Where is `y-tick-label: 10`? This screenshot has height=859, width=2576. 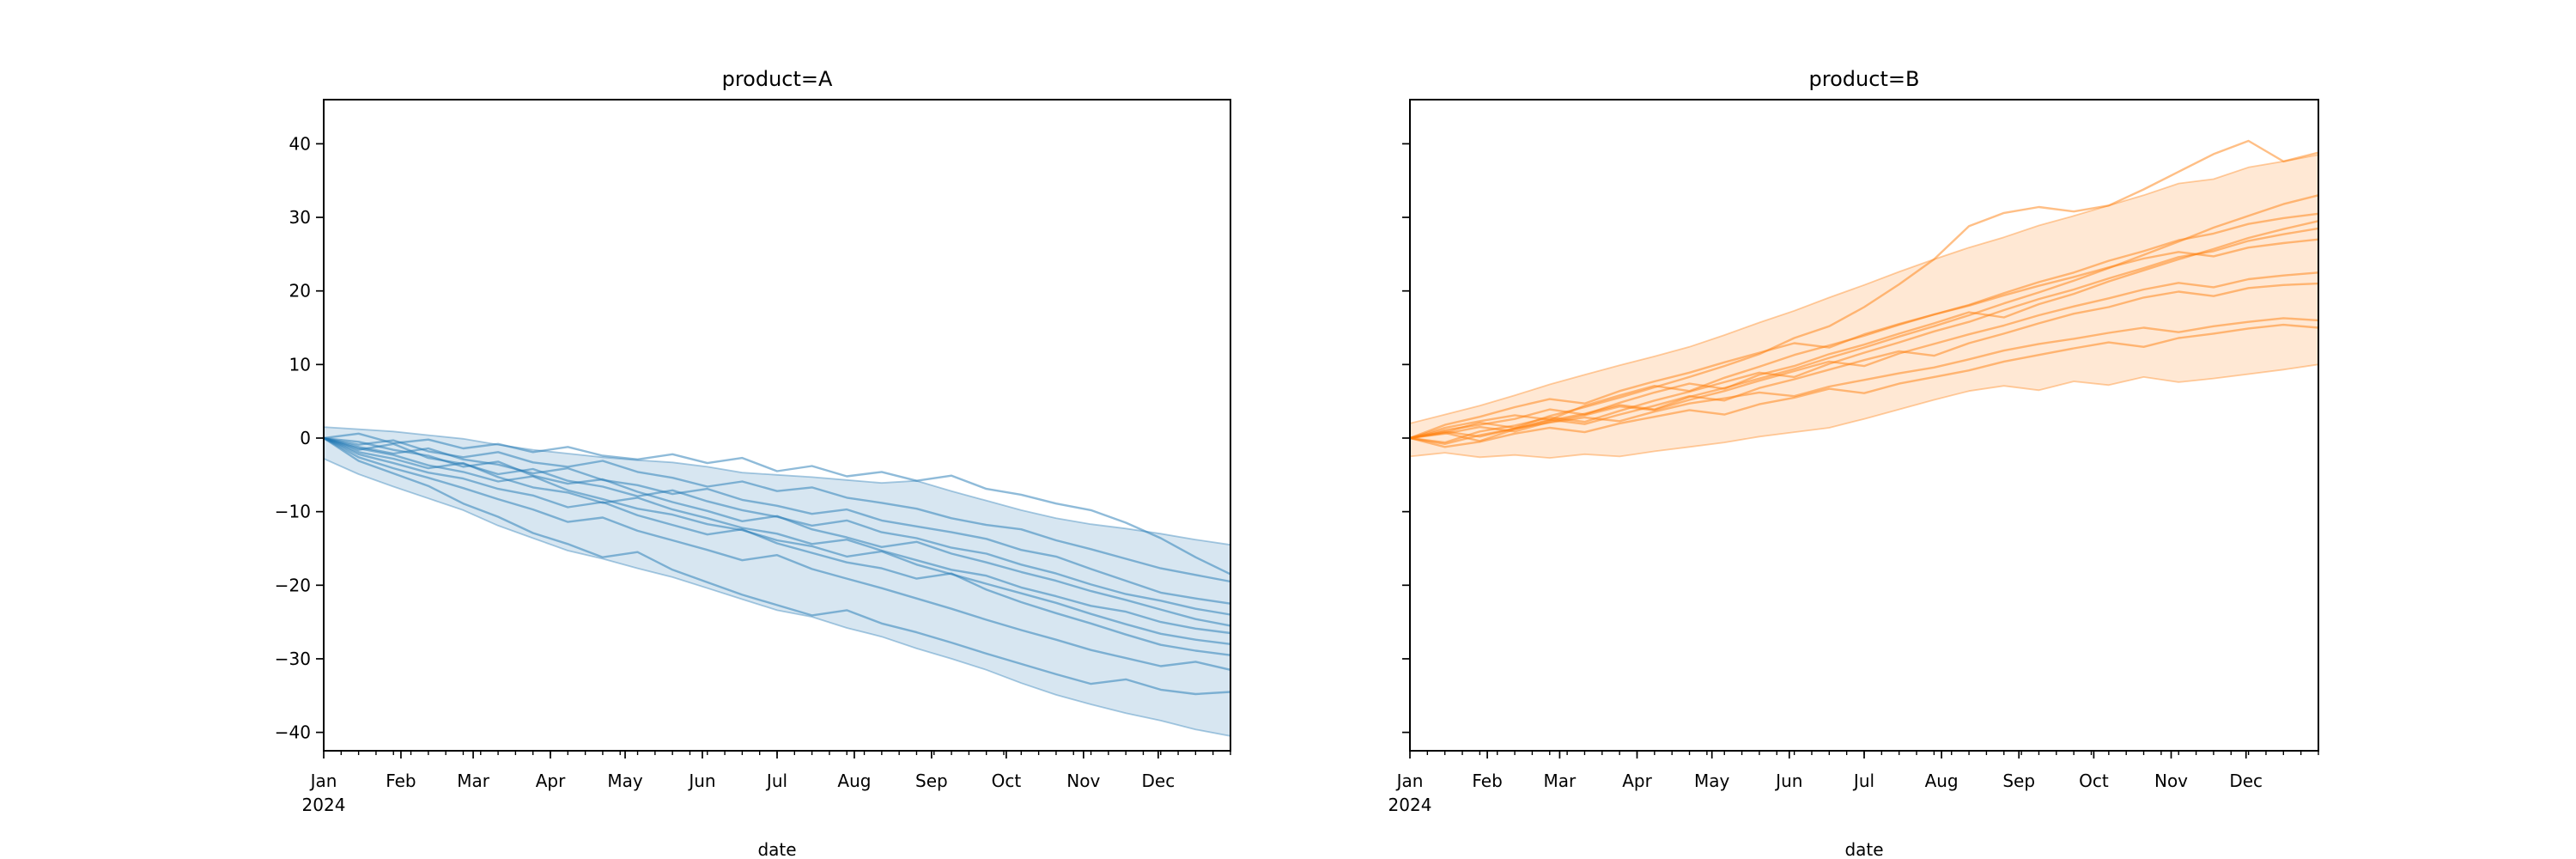
y-tick-label: 10 is located at coordinates (300, 365).